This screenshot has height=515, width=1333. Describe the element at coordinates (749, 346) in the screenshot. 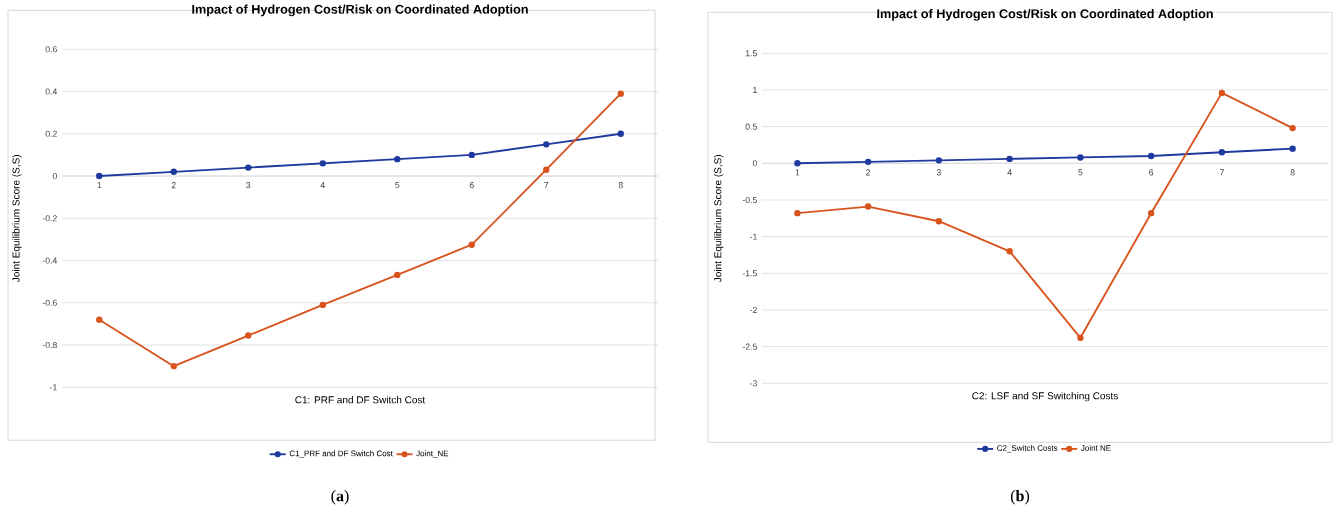

I see `y-tick-label: -2.5` at that location.